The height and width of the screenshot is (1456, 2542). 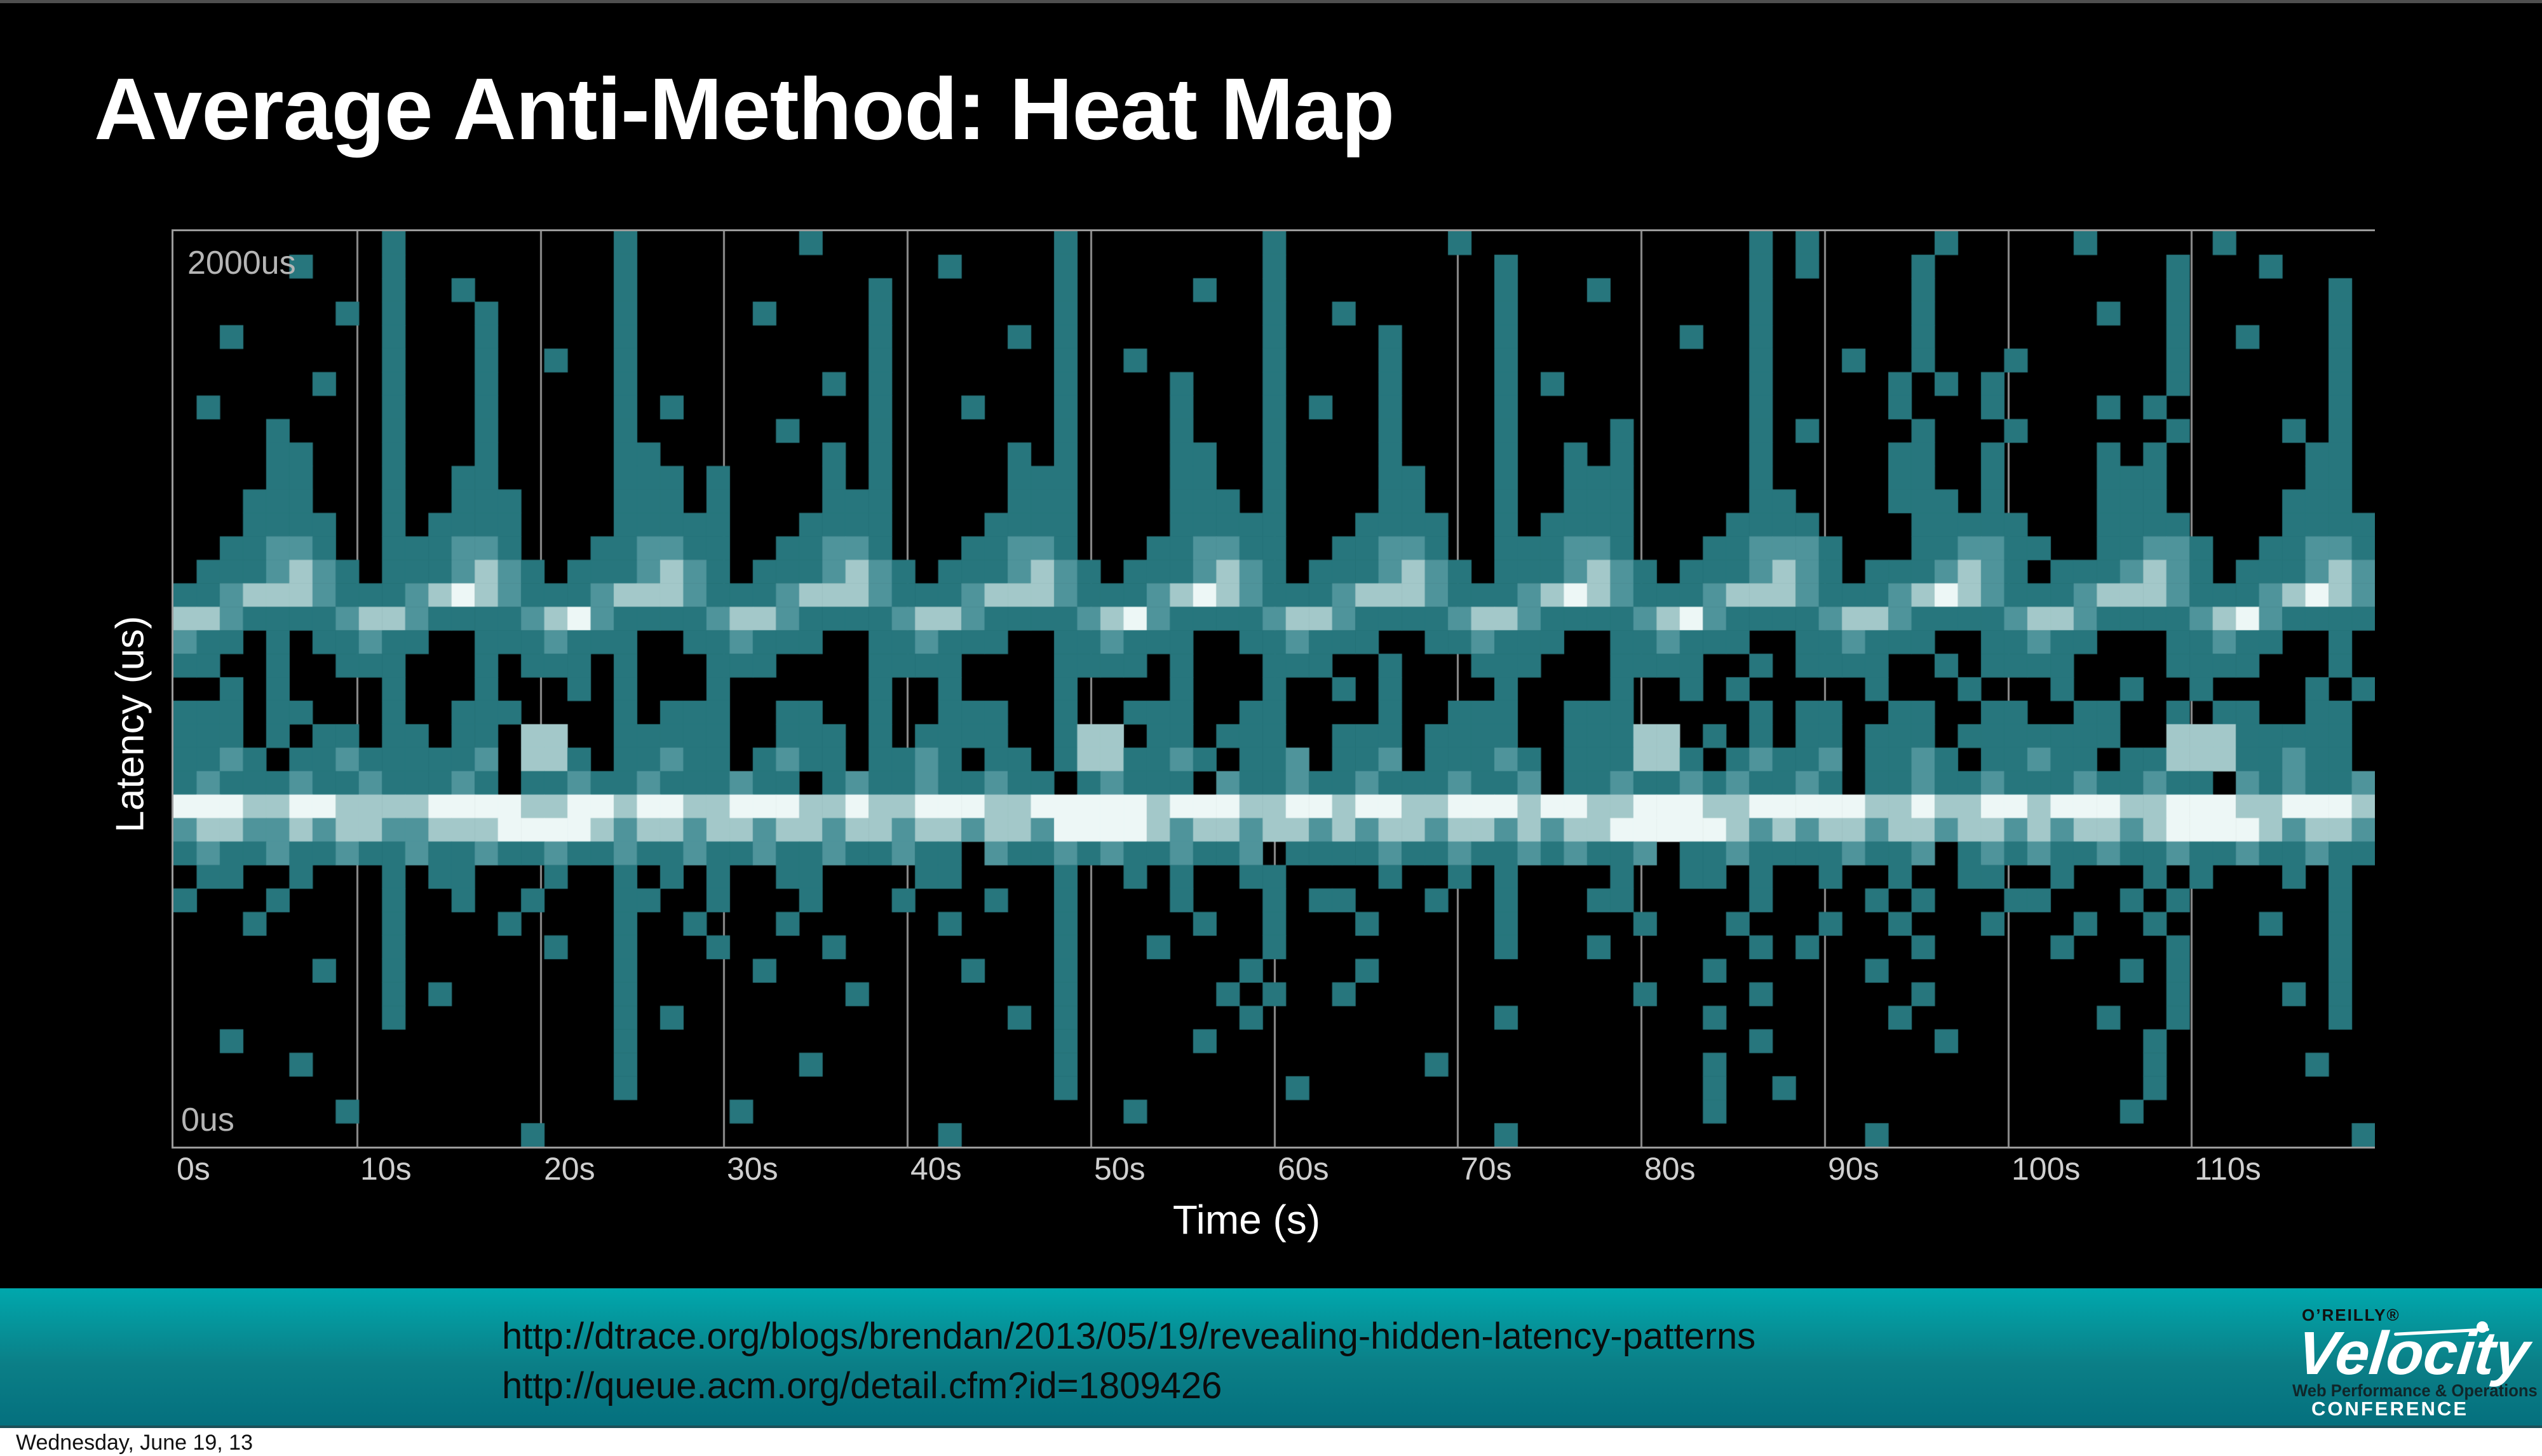 What do you see at coordinates (744, 109) in the screenshot?
I see `slide-title: Average Anti-Method: Heat Map` at bounding box center [744, 109].